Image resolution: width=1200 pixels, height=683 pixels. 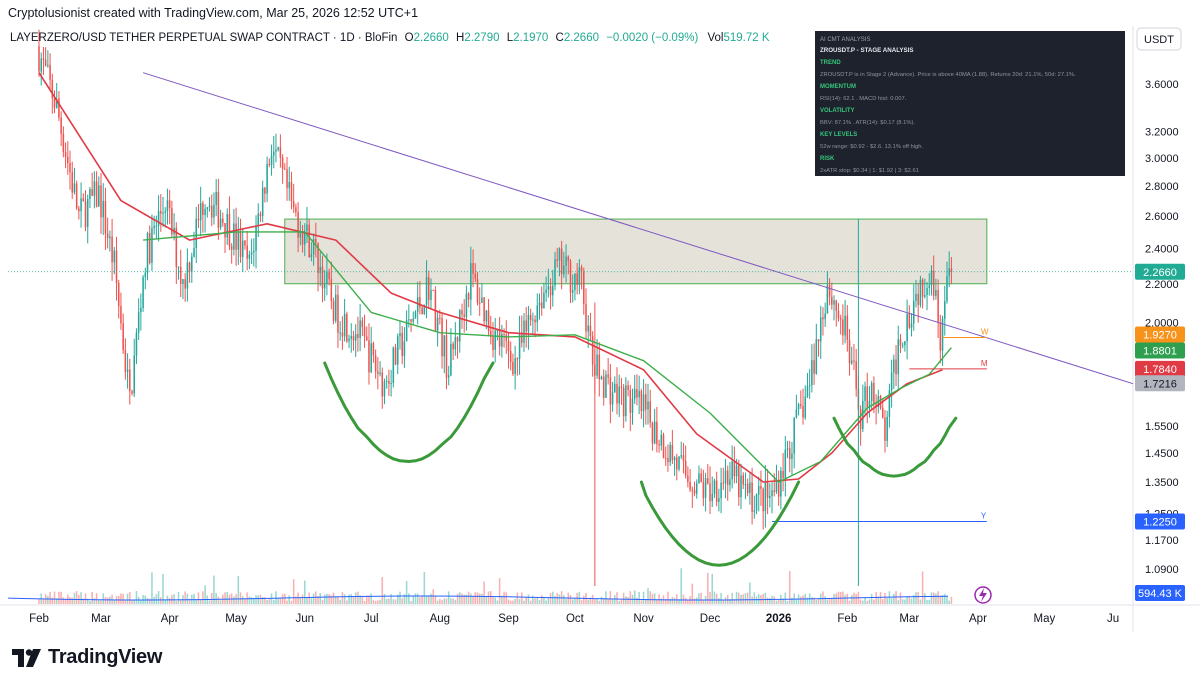 I want to click on currency-button: USDT, so click(x=1159, y=39).